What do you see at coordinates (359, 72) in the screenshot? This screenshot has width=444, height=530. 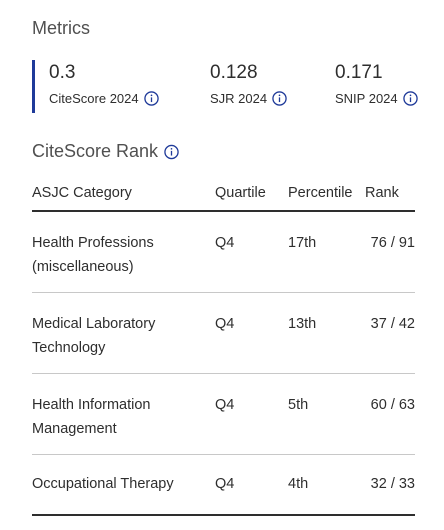 I see `metric-value: 0.171` at bounding box center [359, 72].